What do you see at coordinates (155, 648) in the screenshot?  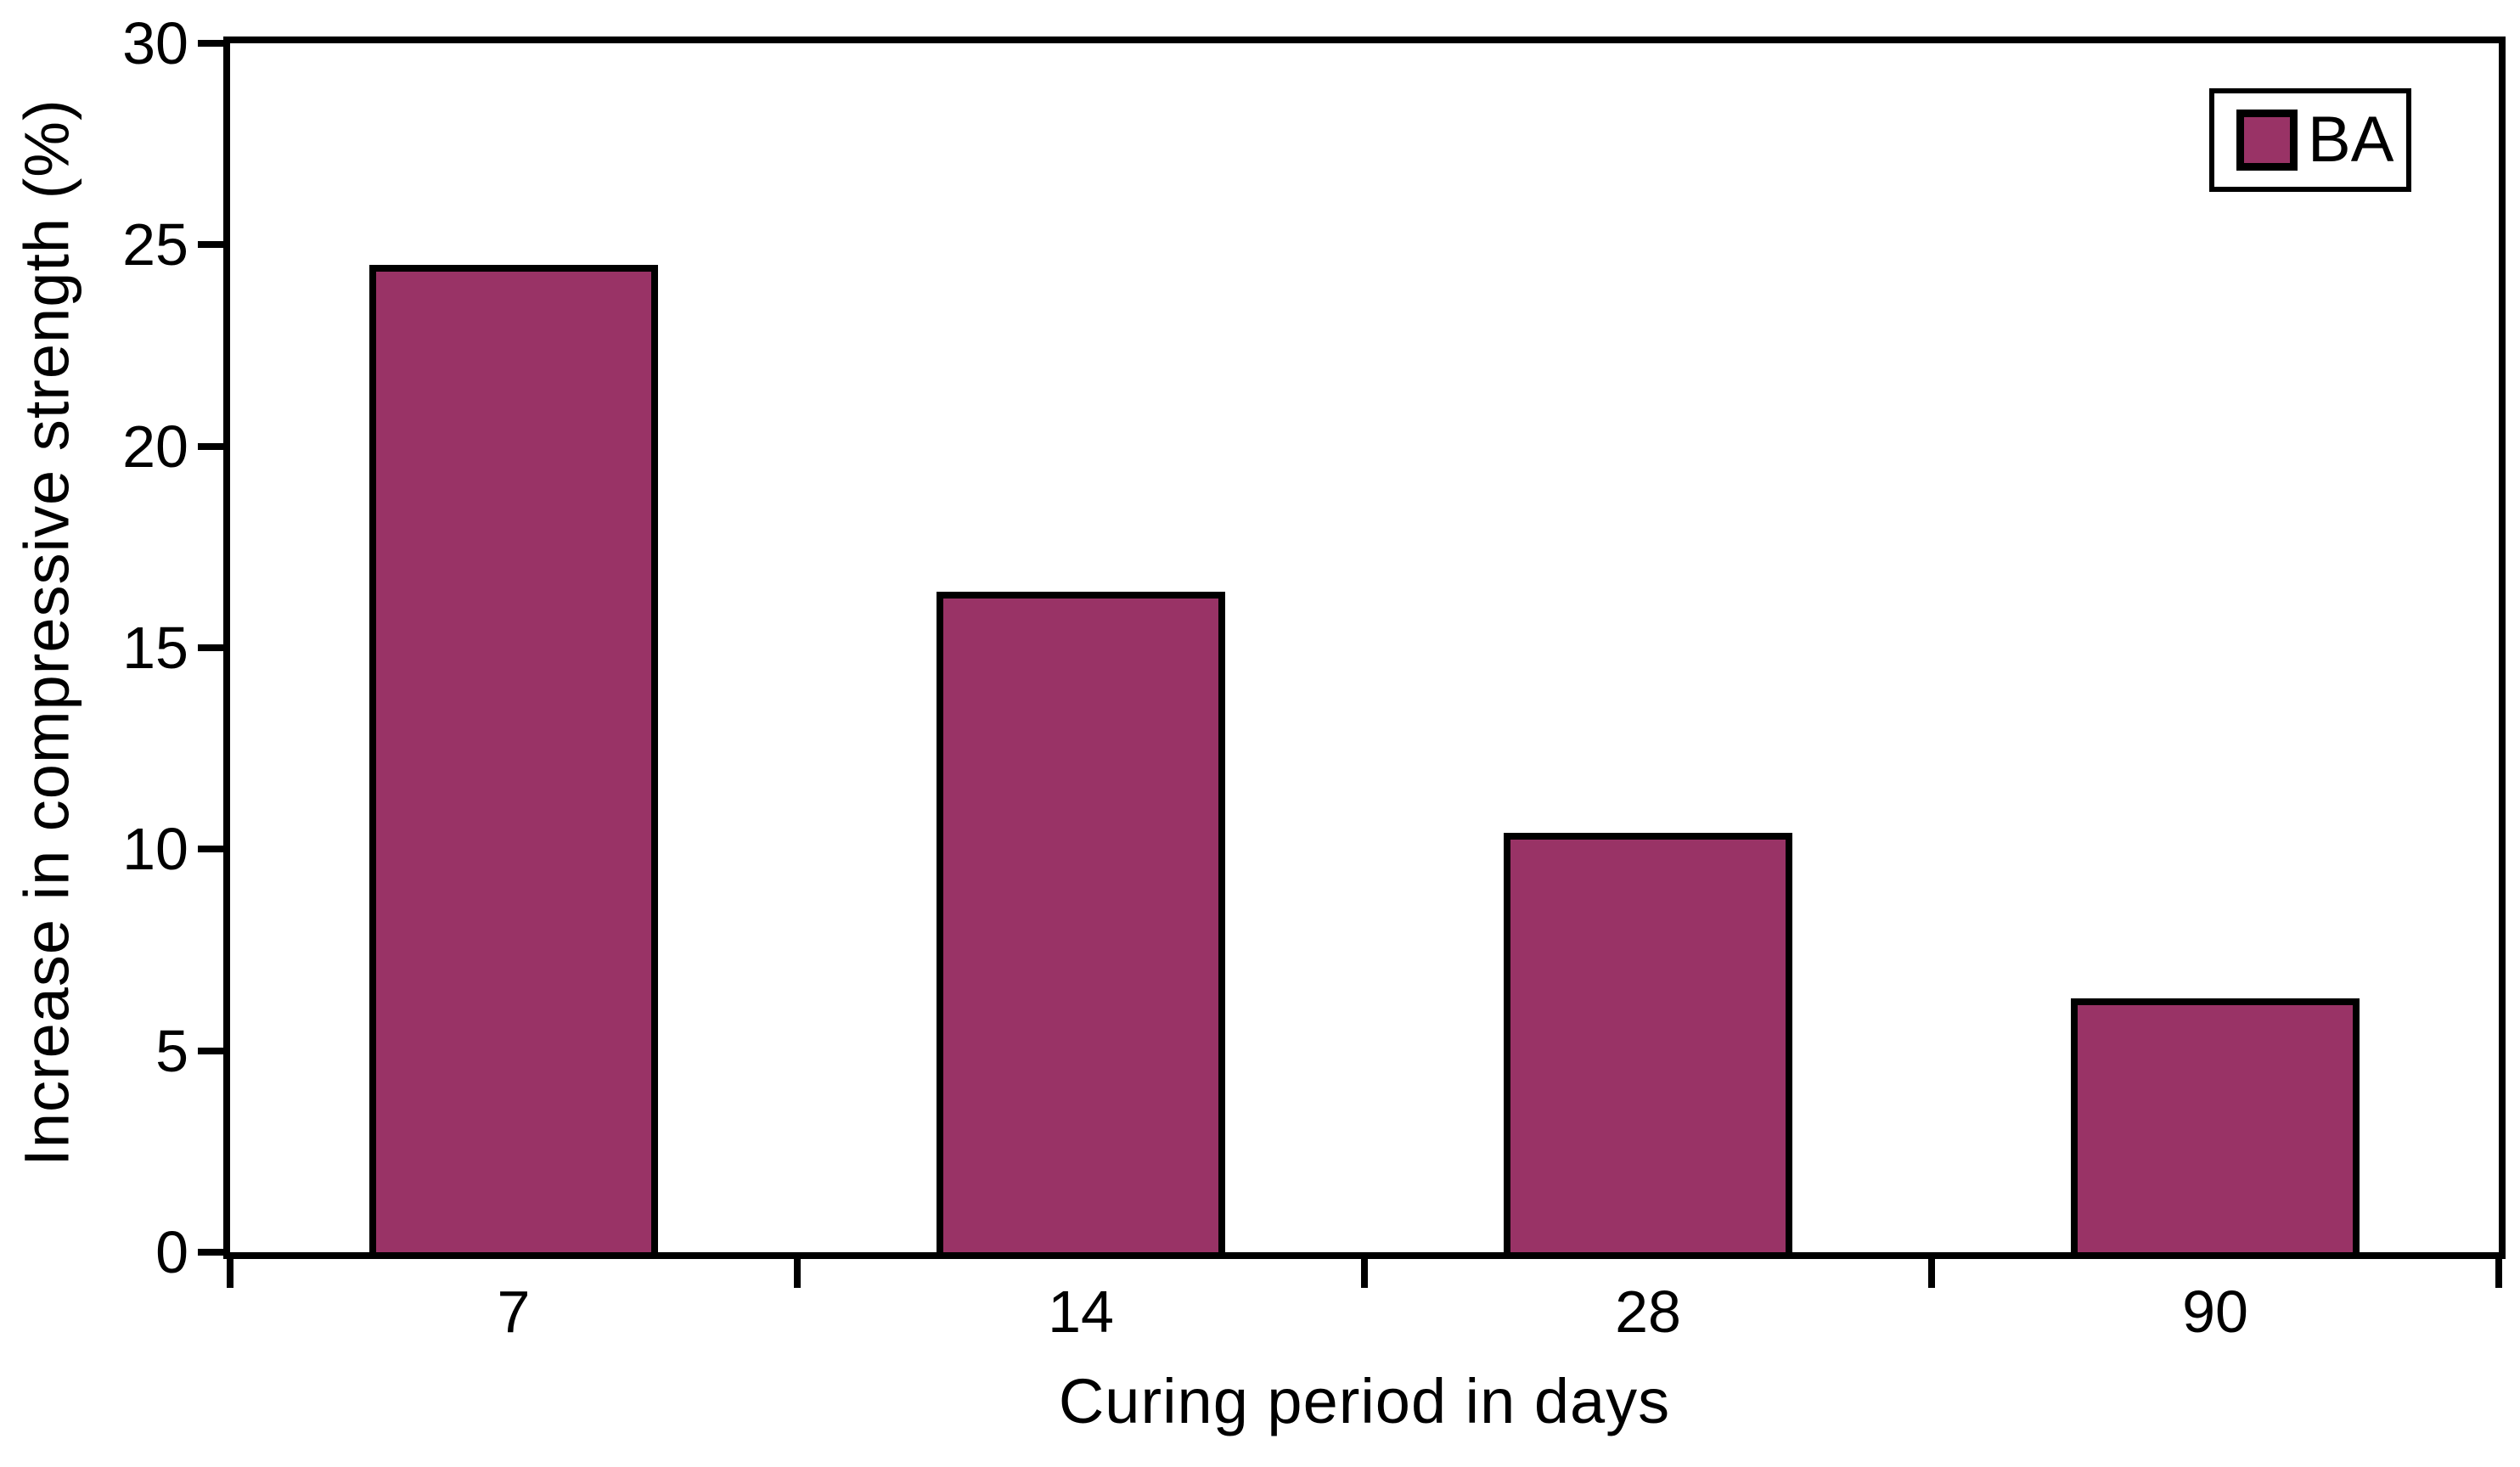 I see `y-tick-label: 15` at bounding box center [155, 648].